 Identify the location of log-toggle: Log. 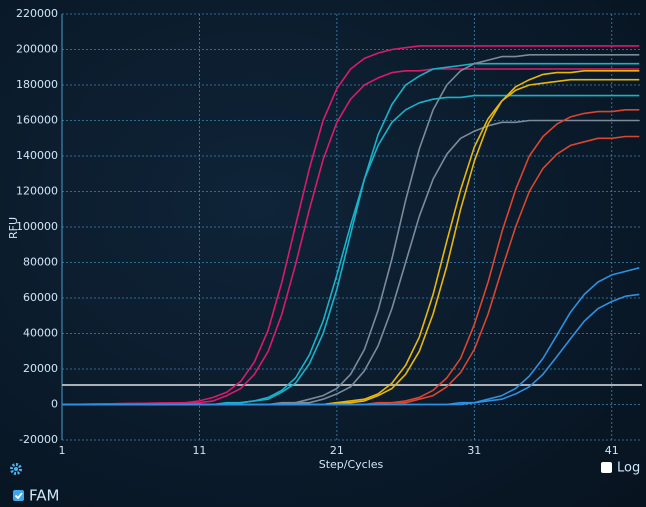
(620, 468).